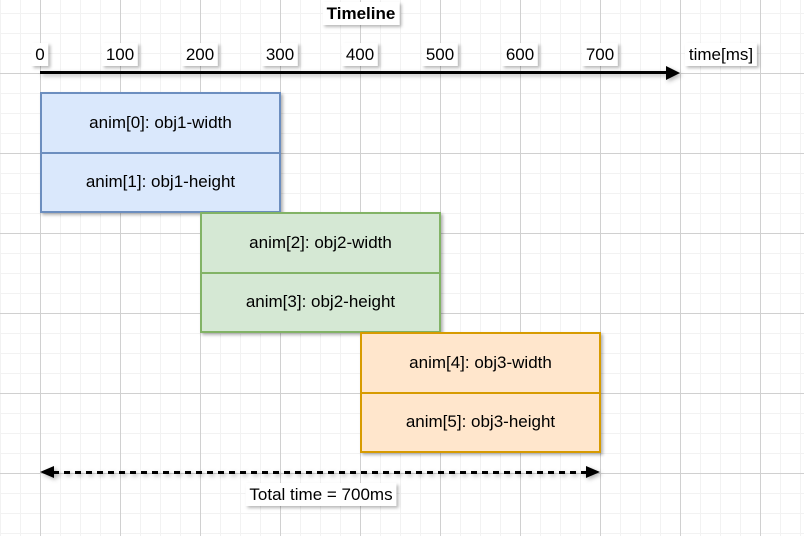 This screenshot has height=536, width=804. I want to click on anim-box-1: anim[1]: obj1-height, so click(160, 181).